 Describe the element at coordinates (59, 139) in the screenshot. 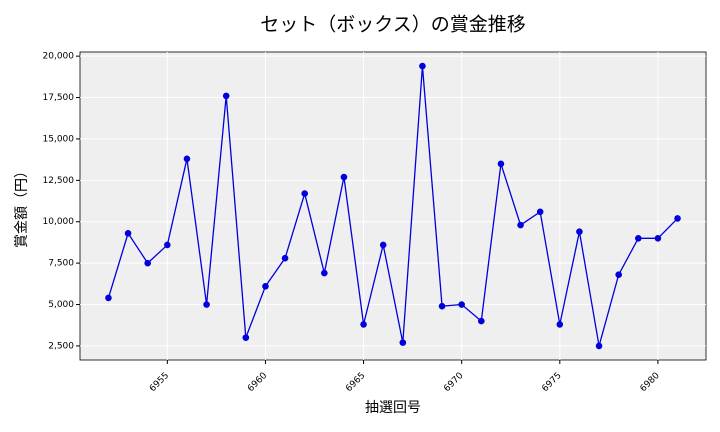

I see `y-tick-label: 15,000` at that location.